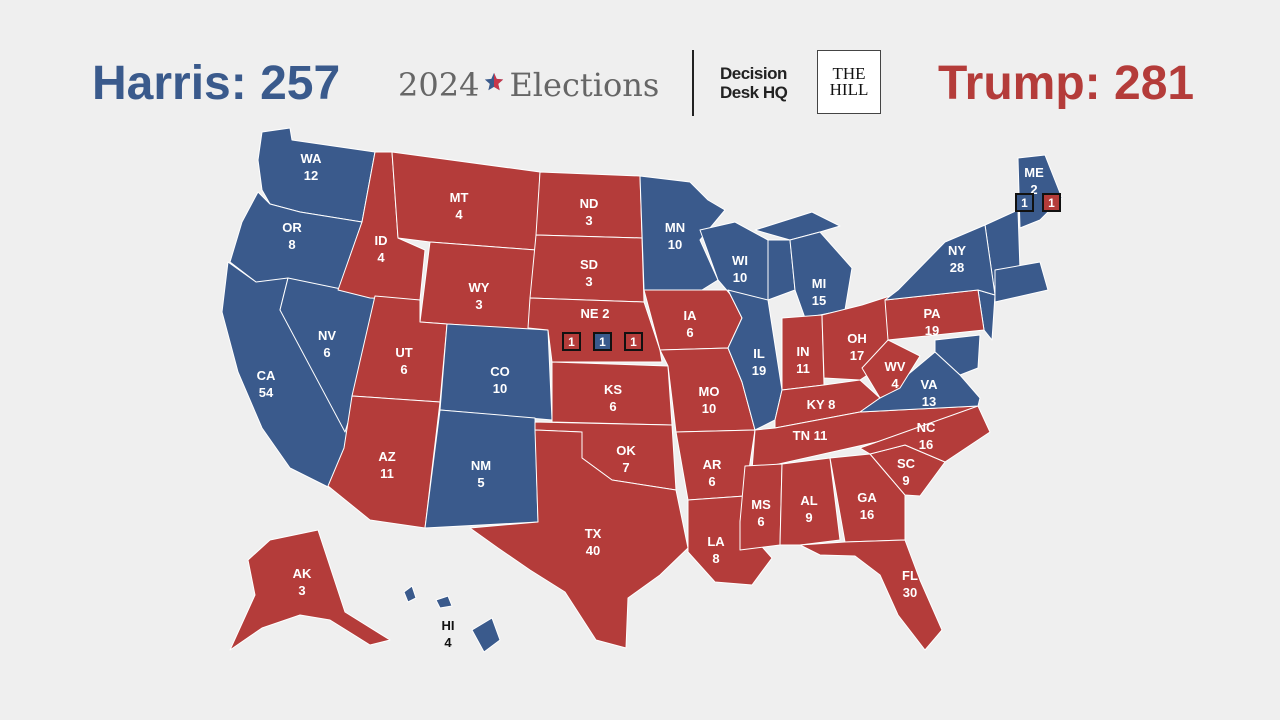 The height and width of the screenshot is (720, 1280). Describe the element at coordinates (326, 352) in the screenshot. I see `state-votes-nv: 6` at that location.